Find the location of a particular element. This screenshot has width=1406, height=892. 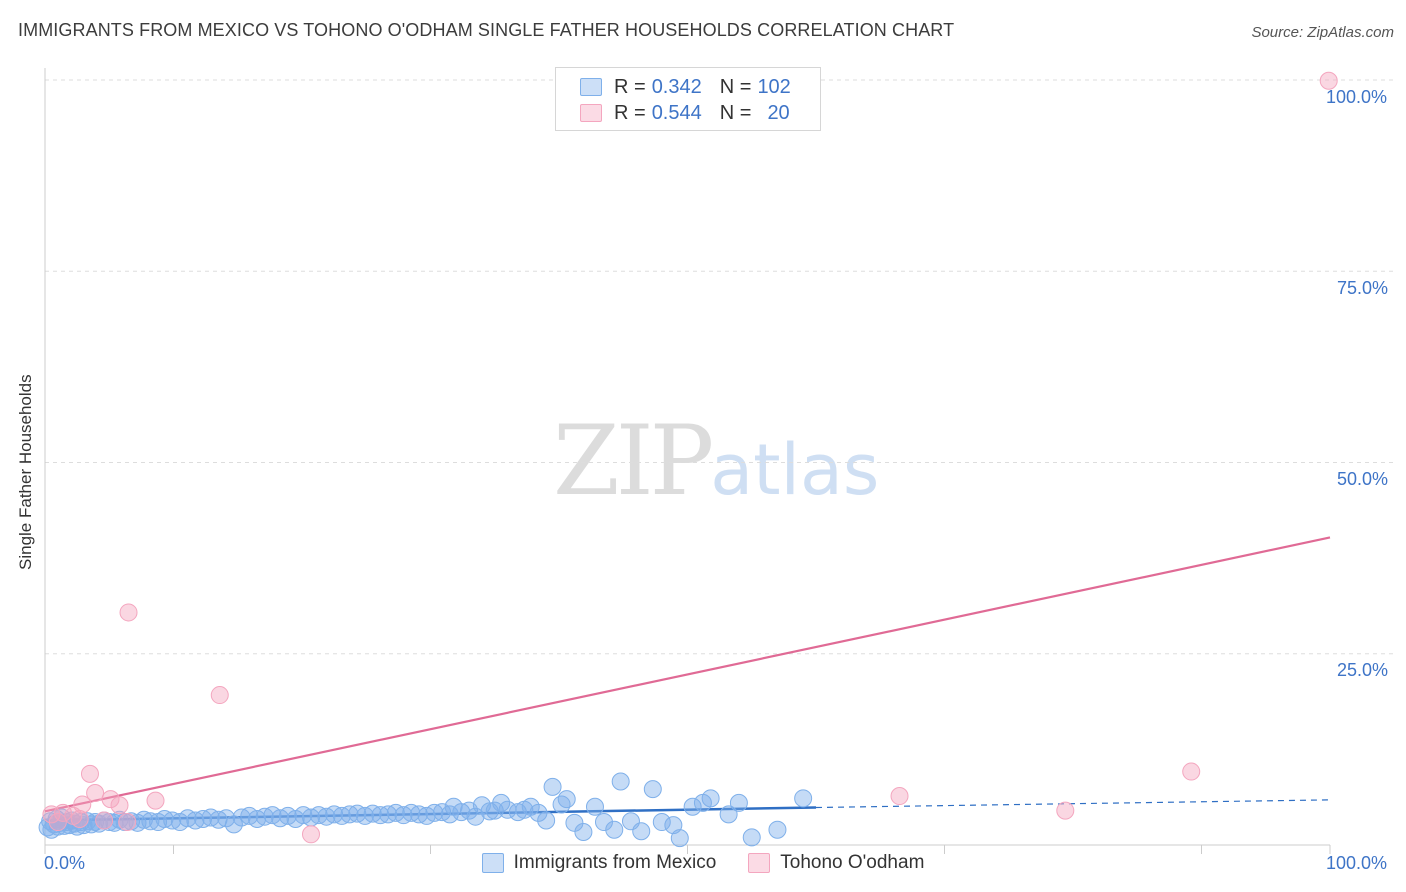

x-tick-min: 0.0% is located at coordinates (65, 863).